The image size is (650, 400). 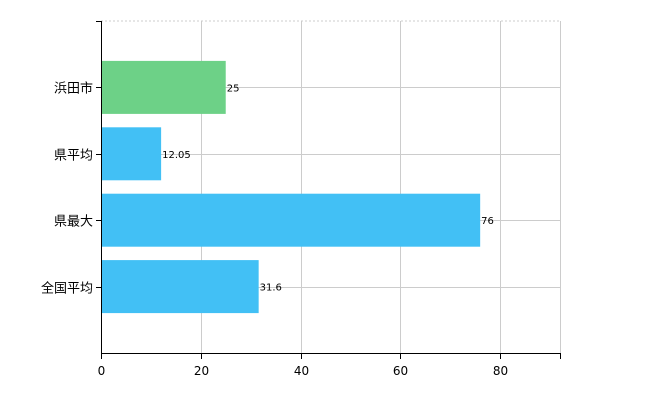 I want to click on category-label-4: 全国平均, so click(x=67, y=289).